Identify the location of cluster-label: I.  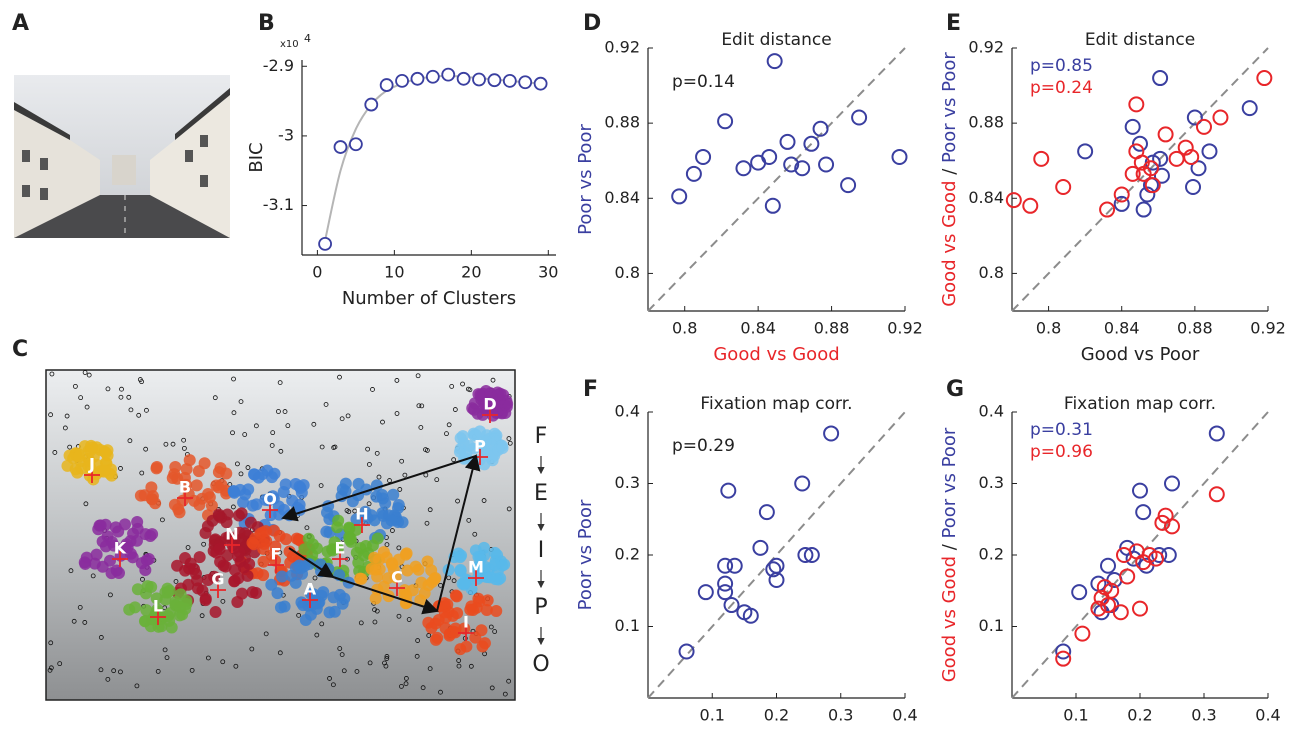
(466, 622).